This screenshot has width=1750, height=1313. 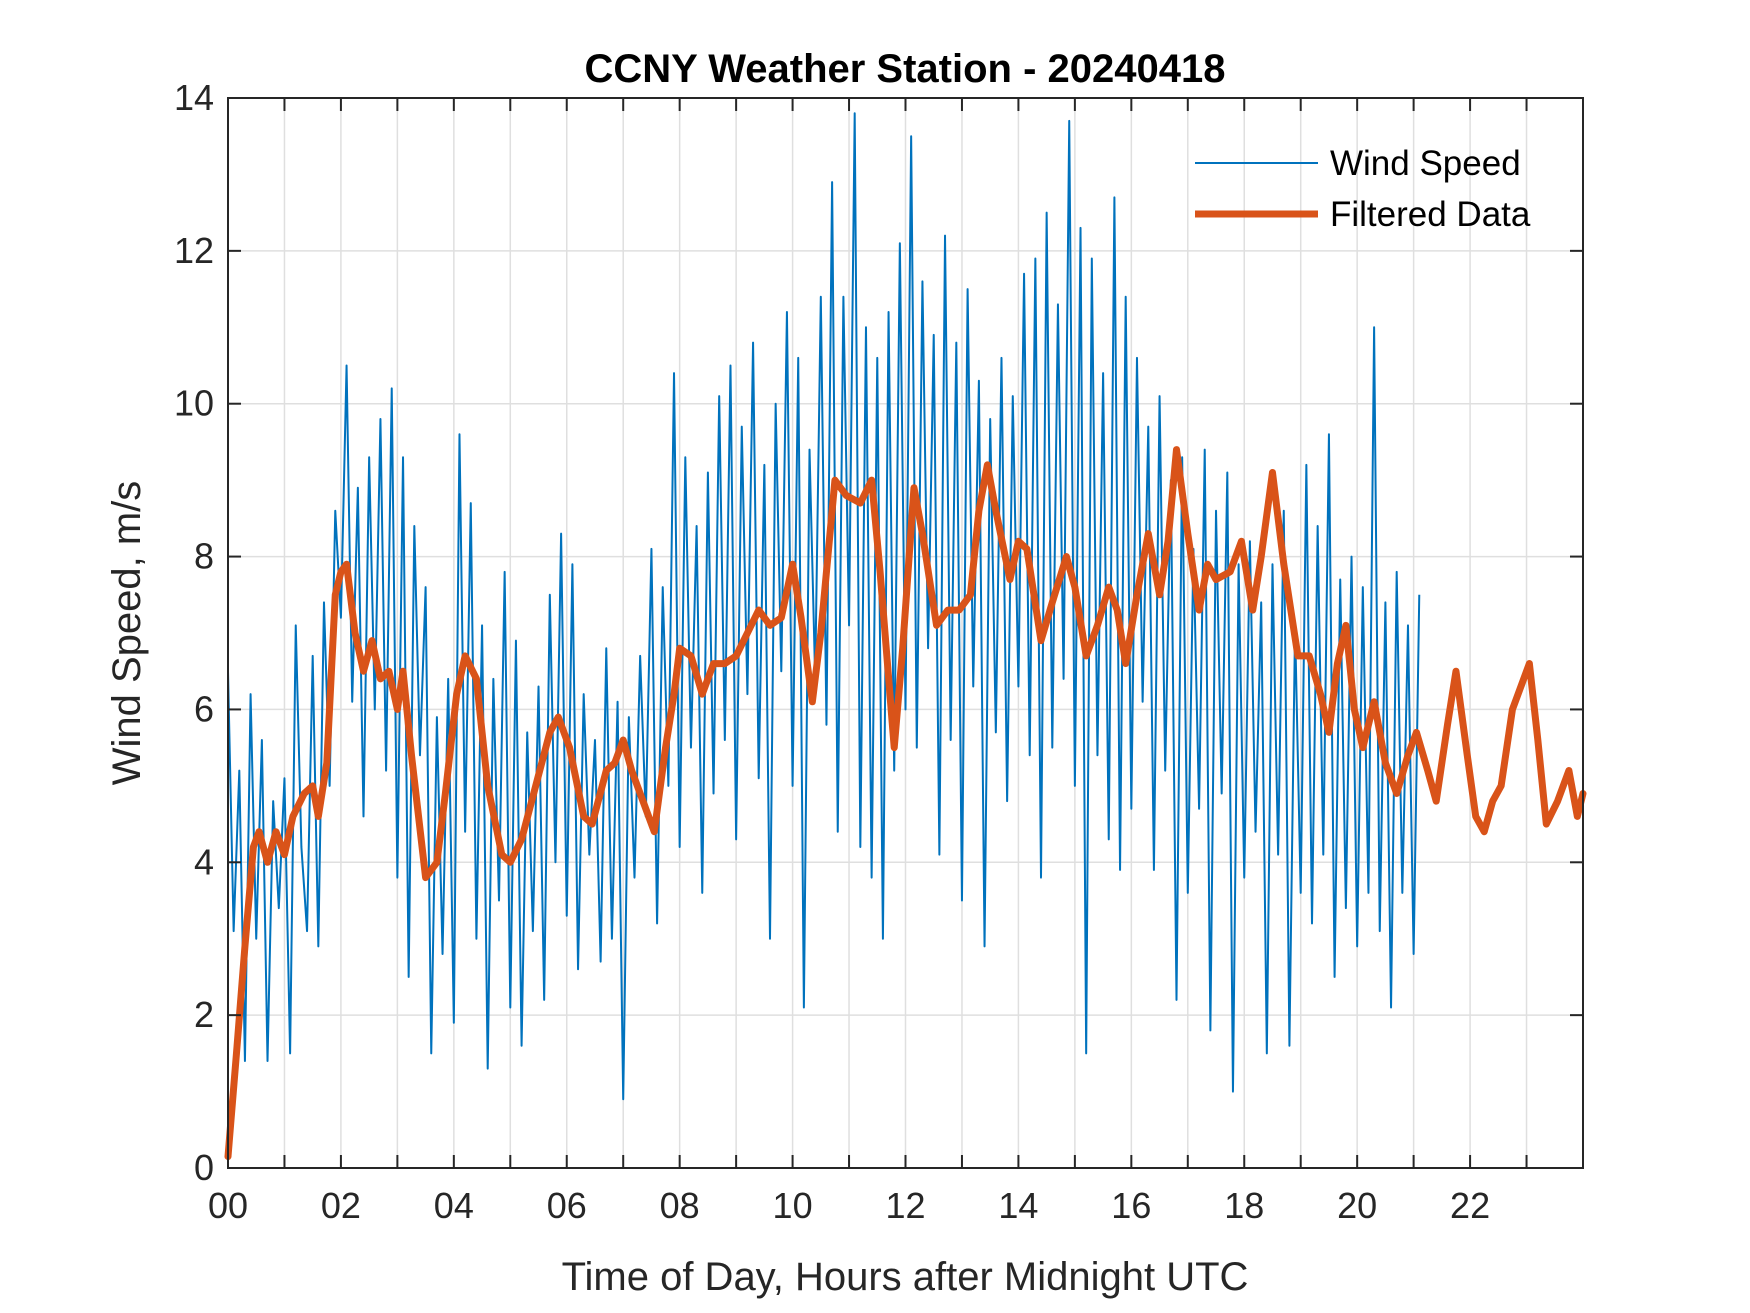 I want to click on x-tick-label: 02, so click(x=341, y=1205).